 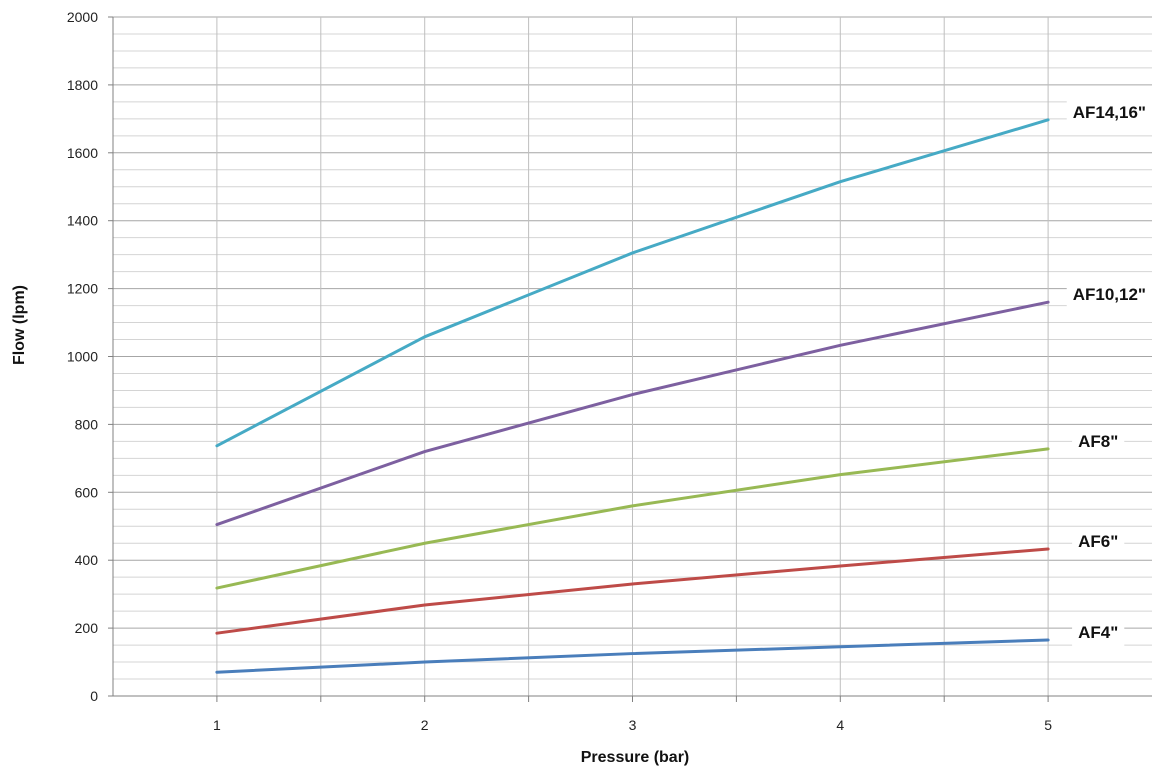 I want to click on y-tick-label: 1000, so click(x=82, y=357).